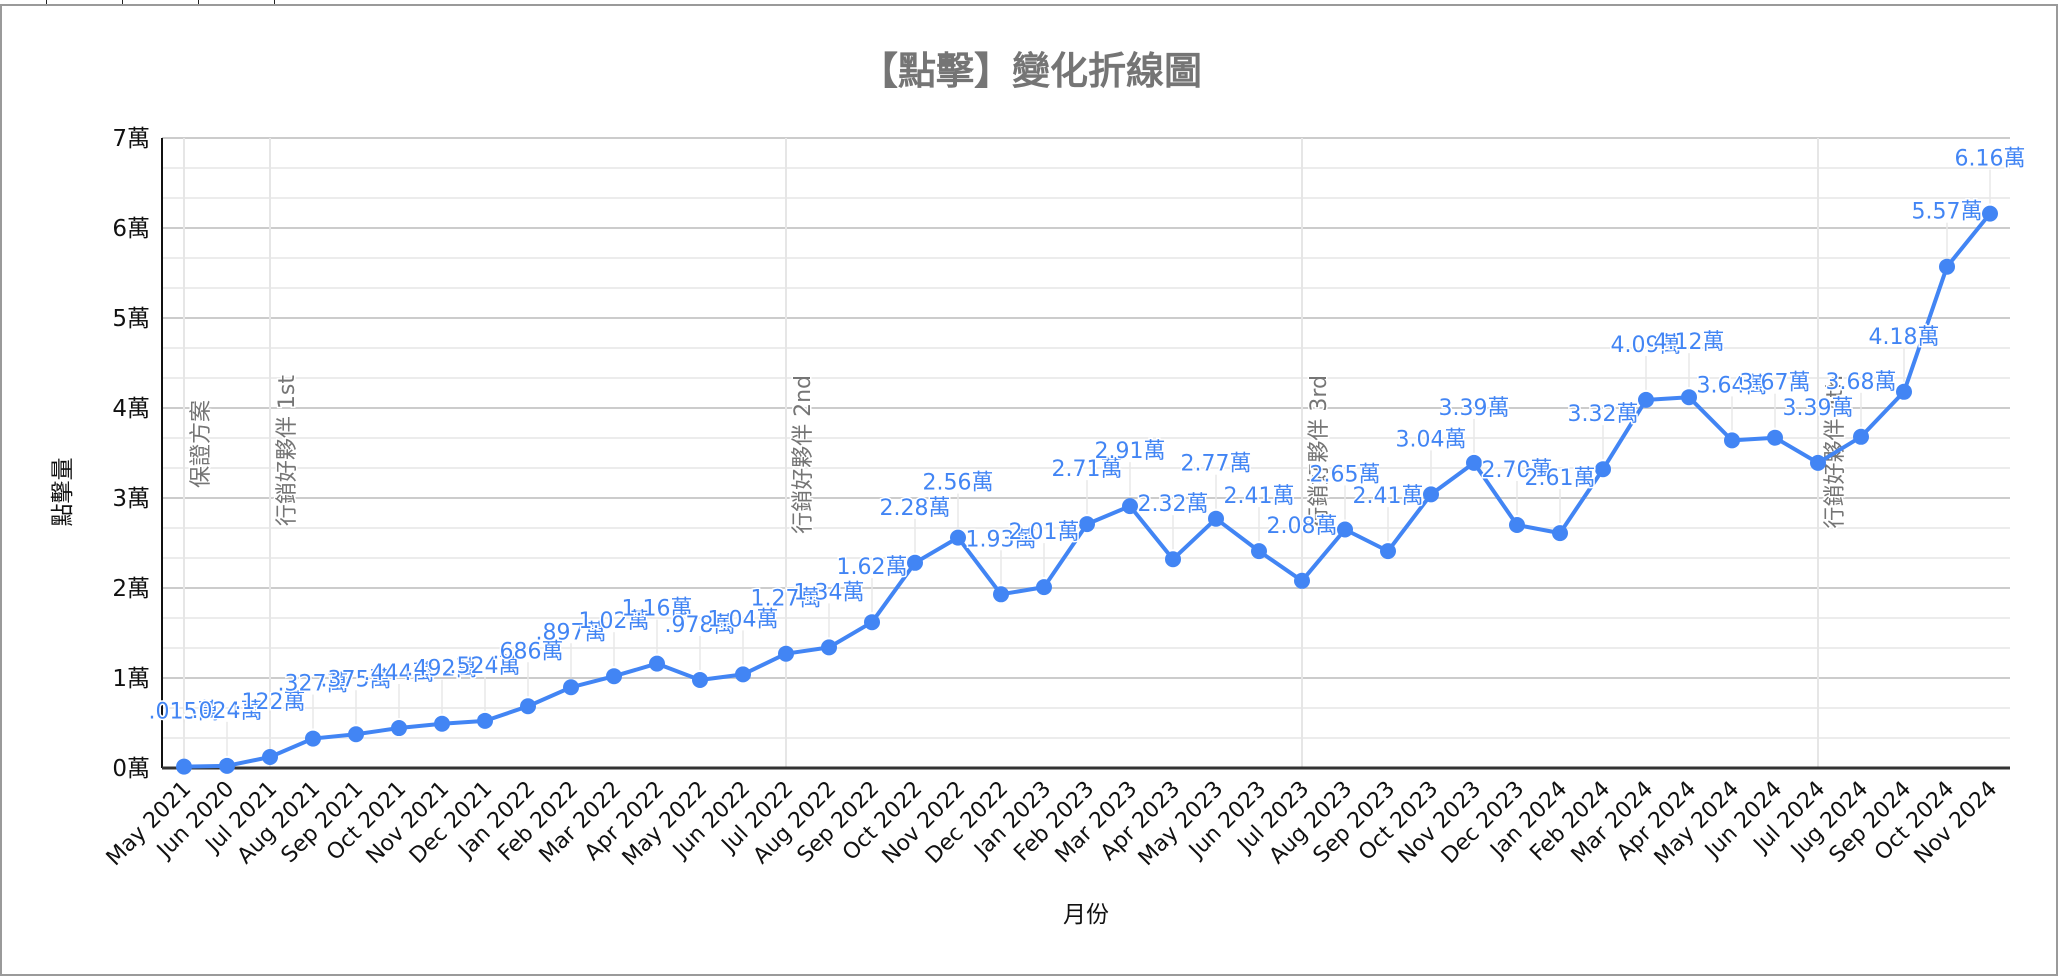 This screenshot has height=978, width=2062. I want to click on annotation-label: 行銷好夥伴 4th, so click(1835, 452).